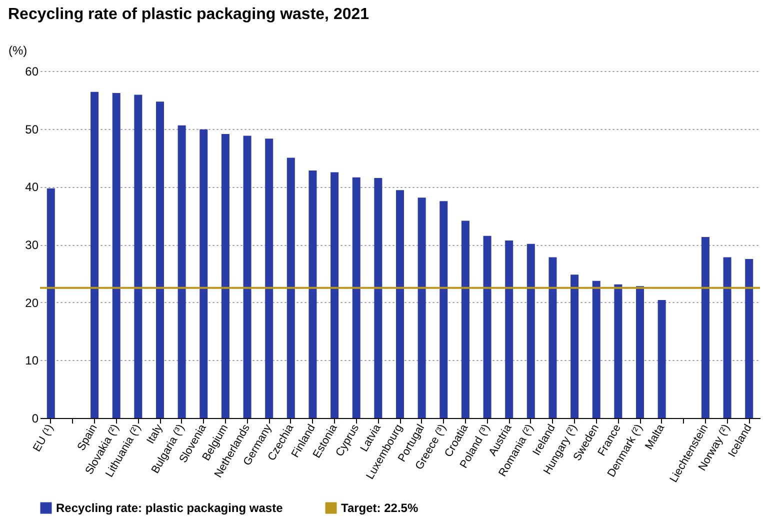 The height and width of the screenshot is (522, 763). I want to click on y-tick-label: 10, so click(32, 361).